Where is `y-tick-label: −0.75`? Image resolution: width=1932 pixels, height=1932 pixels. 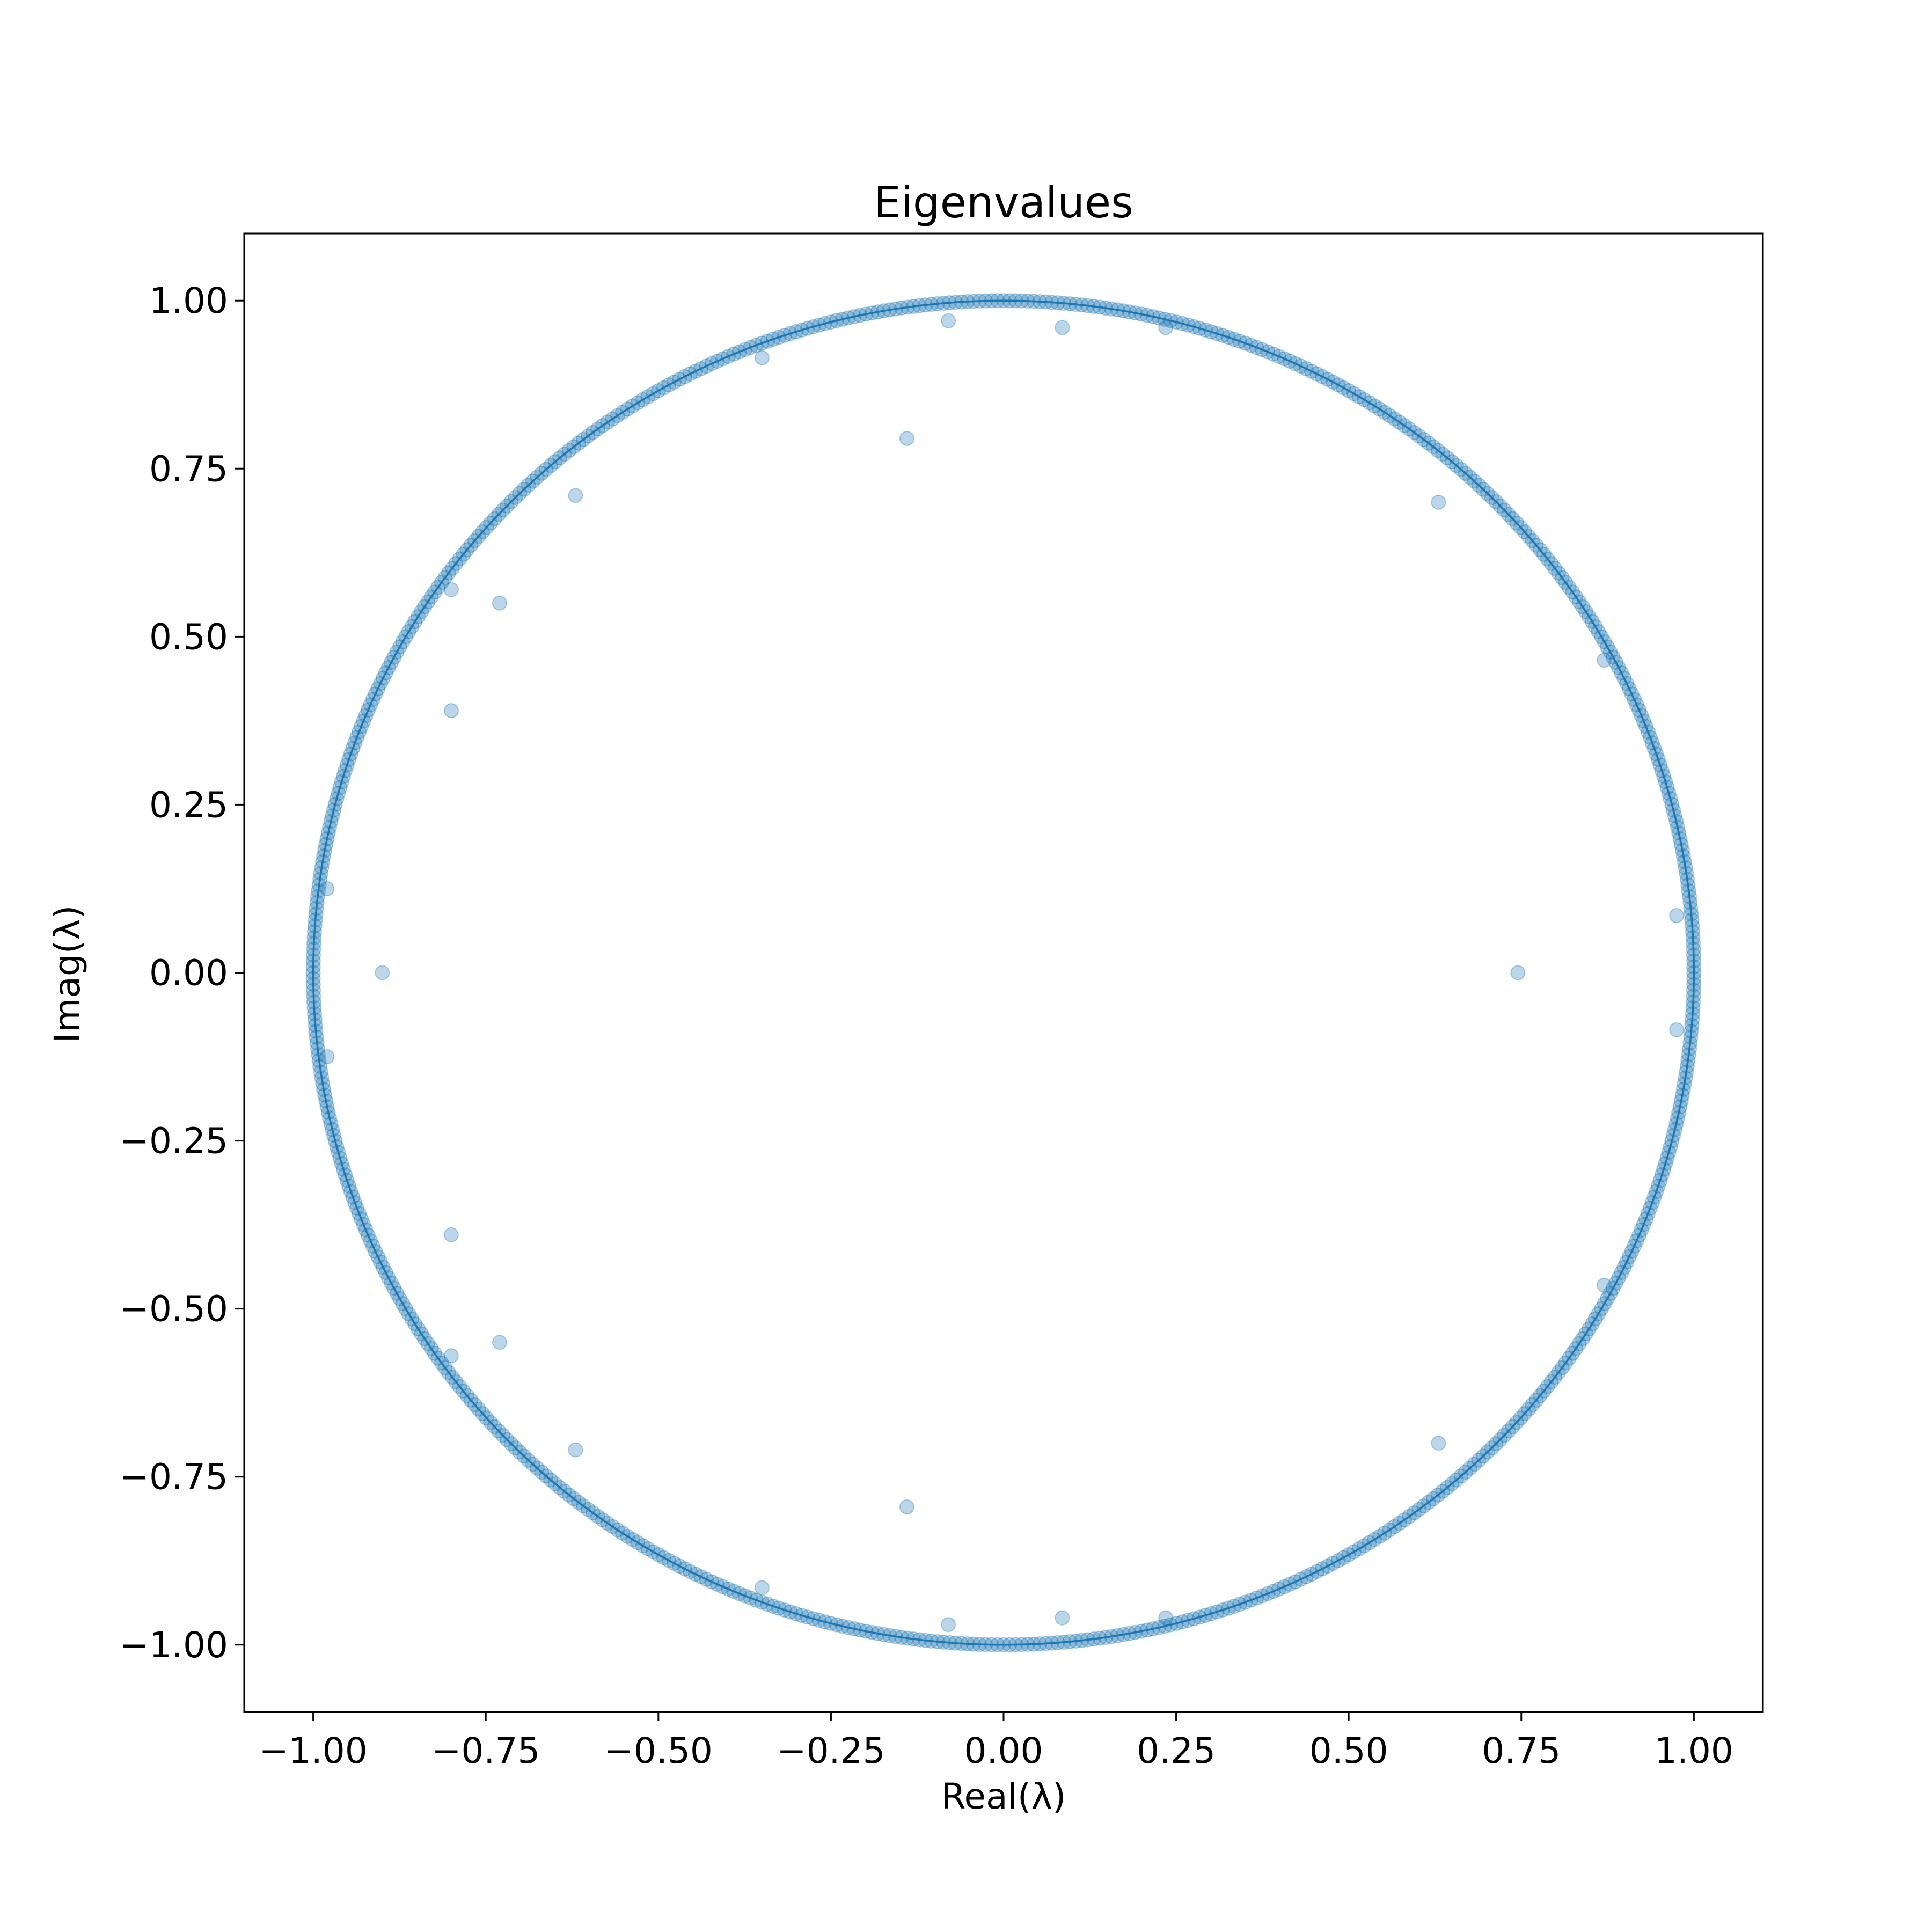
y-tick-label: −0.75 is located at coordinates (174, 1477).